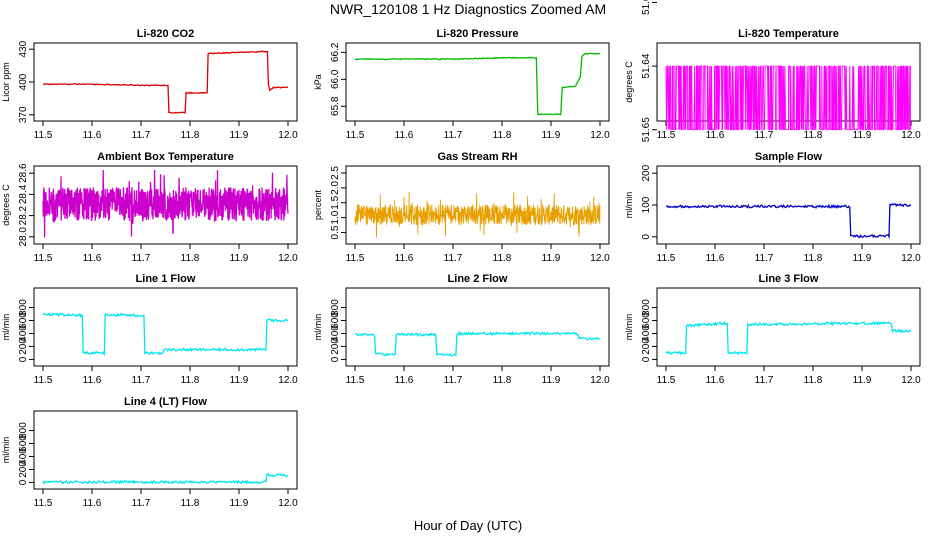 The width and height of the screenshot is (936, 540). Describe the element at coordinates (23, 237) in the screenshot. I see `y-tick-label: 28.0` at that location.